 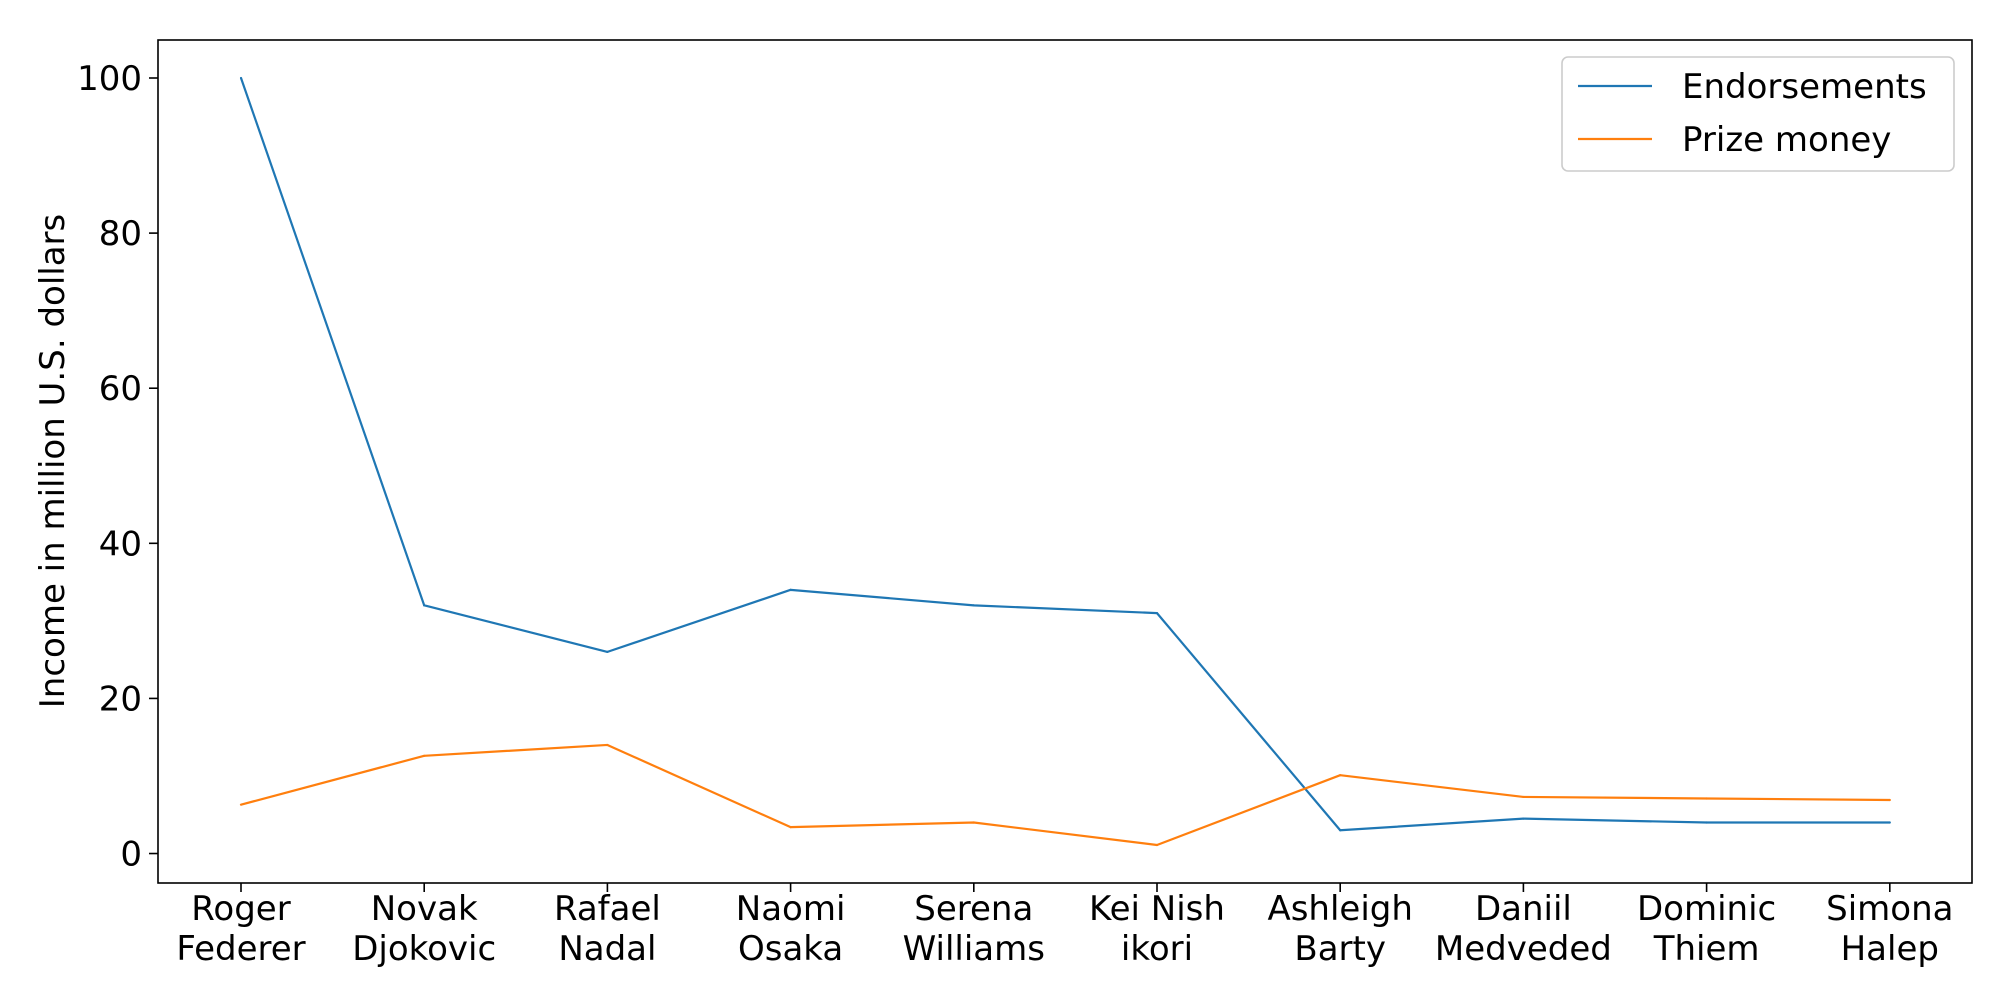 I want to click on x-tick-label-line: Djokovic, so click(x=424, y=949).